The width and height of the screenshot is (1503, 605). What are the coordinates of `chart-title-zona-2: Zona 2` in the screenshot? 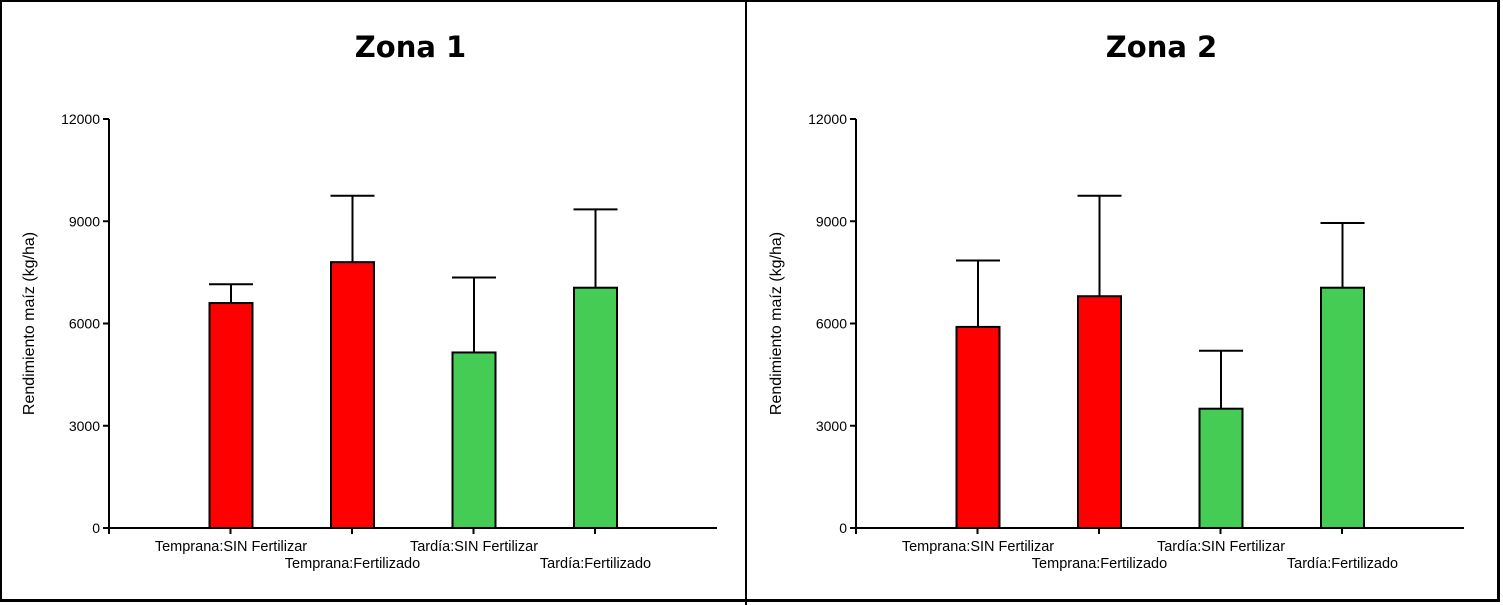 It's located at (1161, 47).